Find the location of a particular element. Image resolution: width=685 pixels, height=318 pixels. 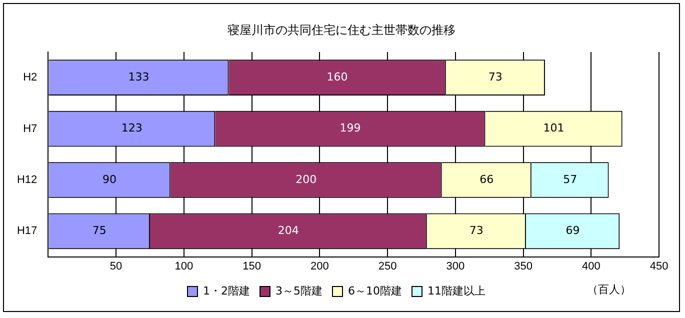

y-tick-label: H17 is located at coordinates (27, 231).